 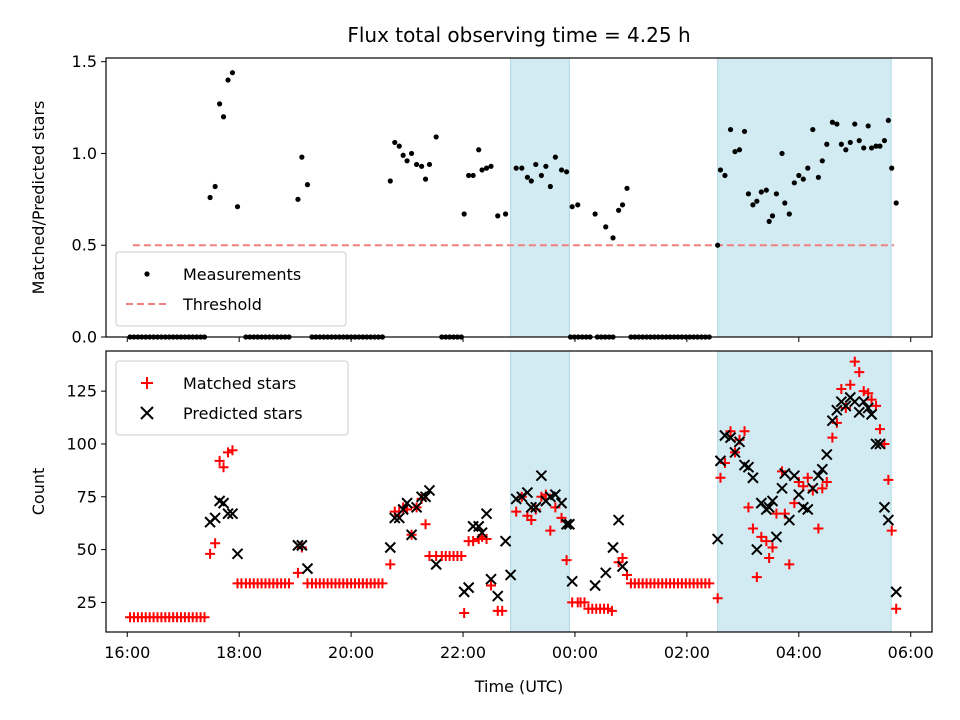 I want to click on y-tick-label: 25, so click(x=87, y=602).